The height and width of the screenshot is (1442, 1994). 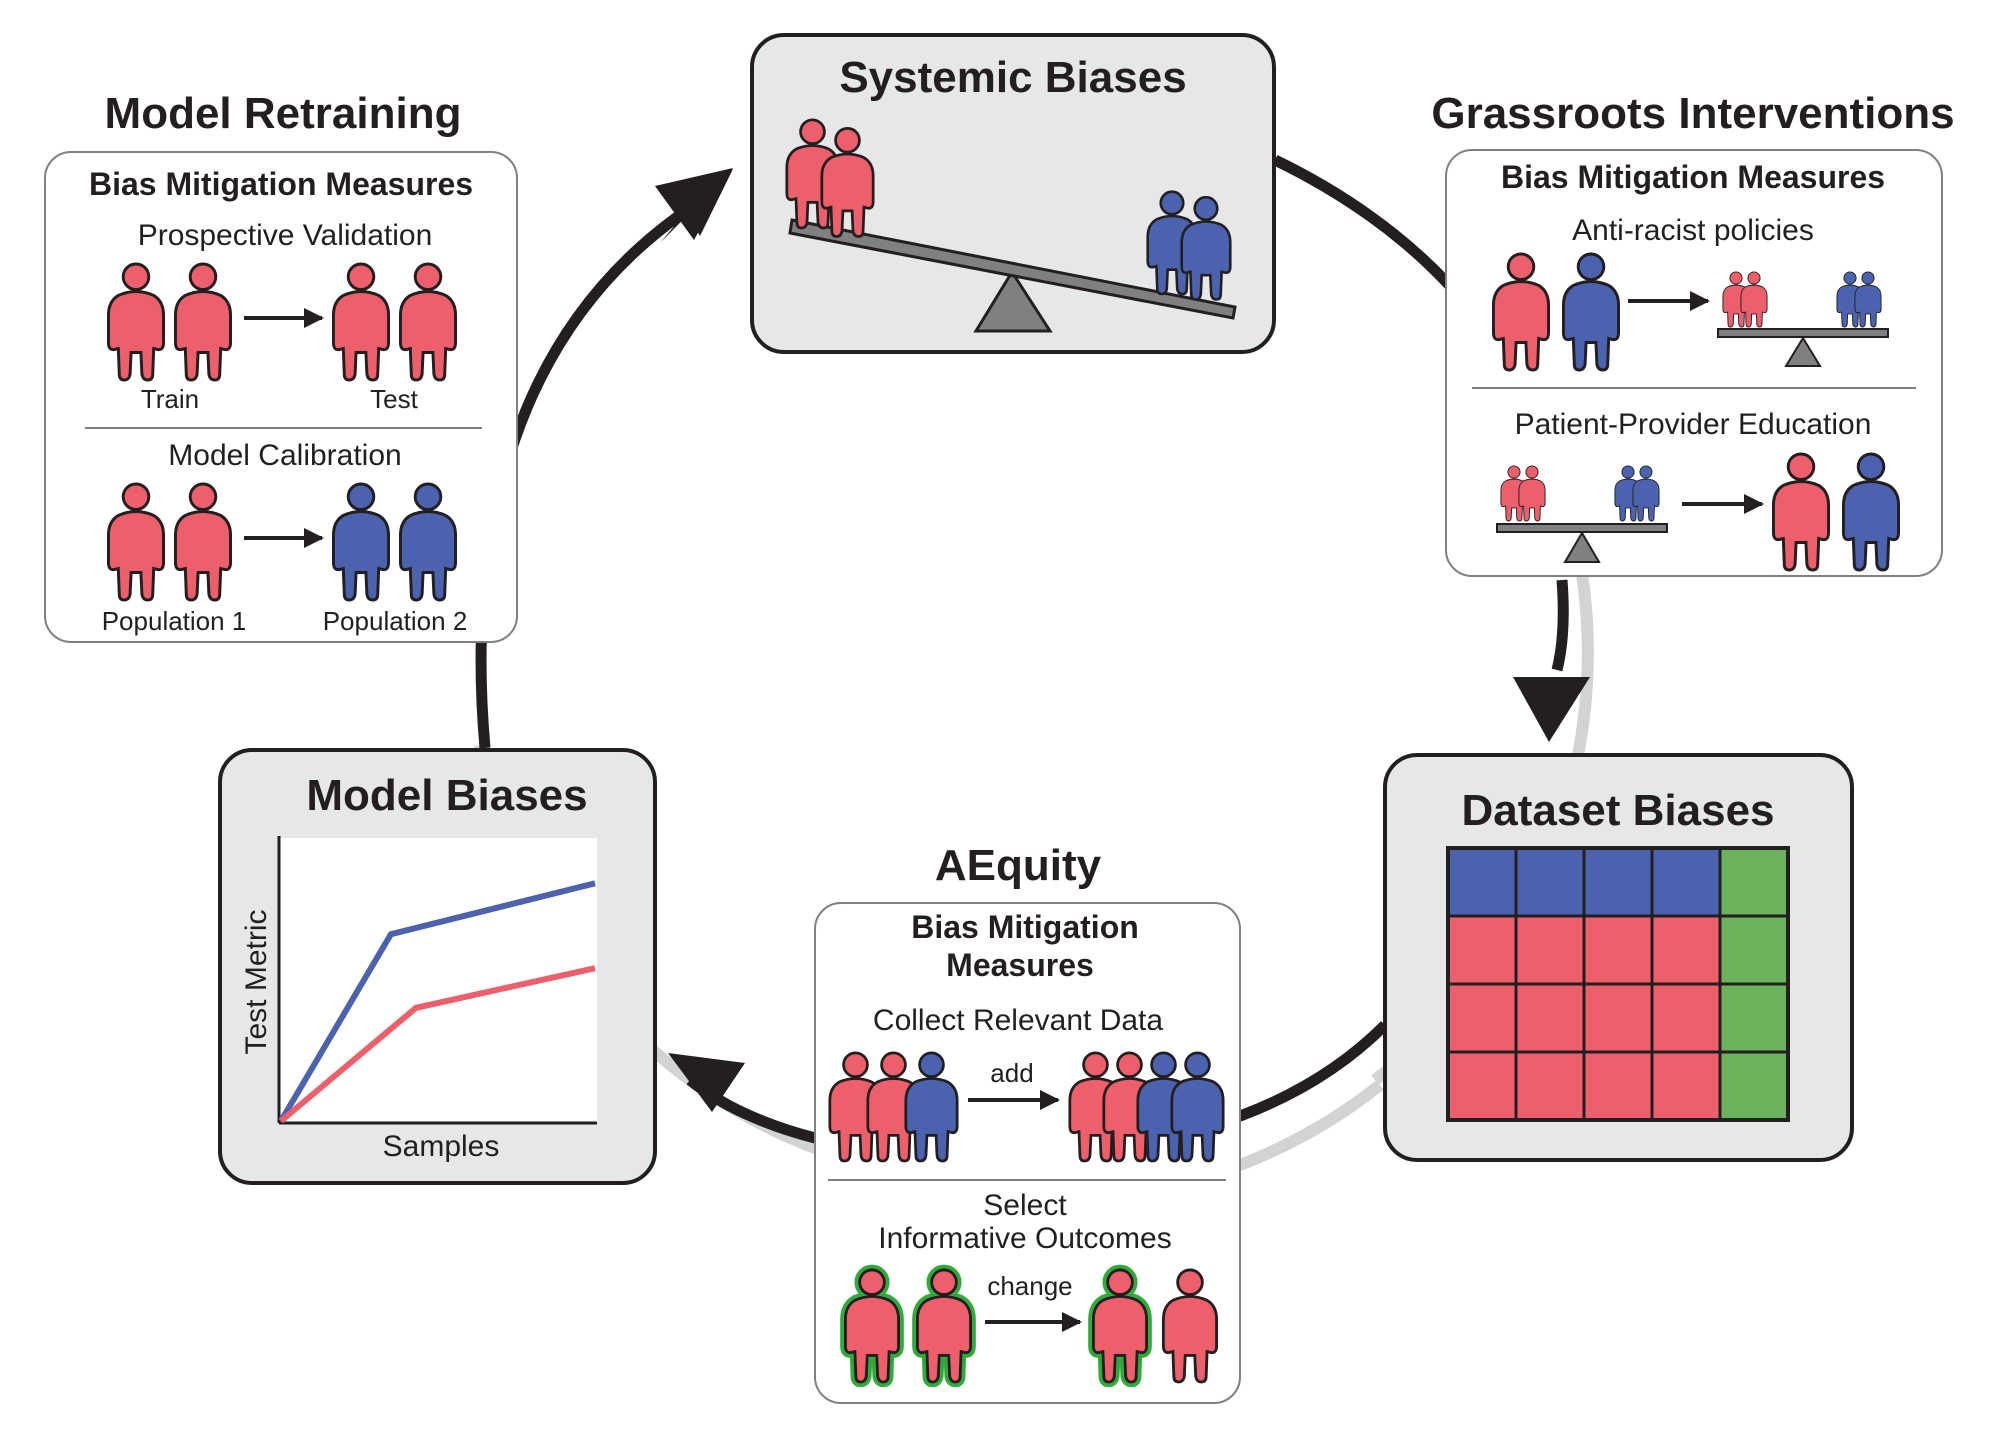 What do you see at coordinates (1693, 177) in the screenshot?
I see `grassroots-header: Bias Mitigation Measures` at bounding box center [1693, 177].